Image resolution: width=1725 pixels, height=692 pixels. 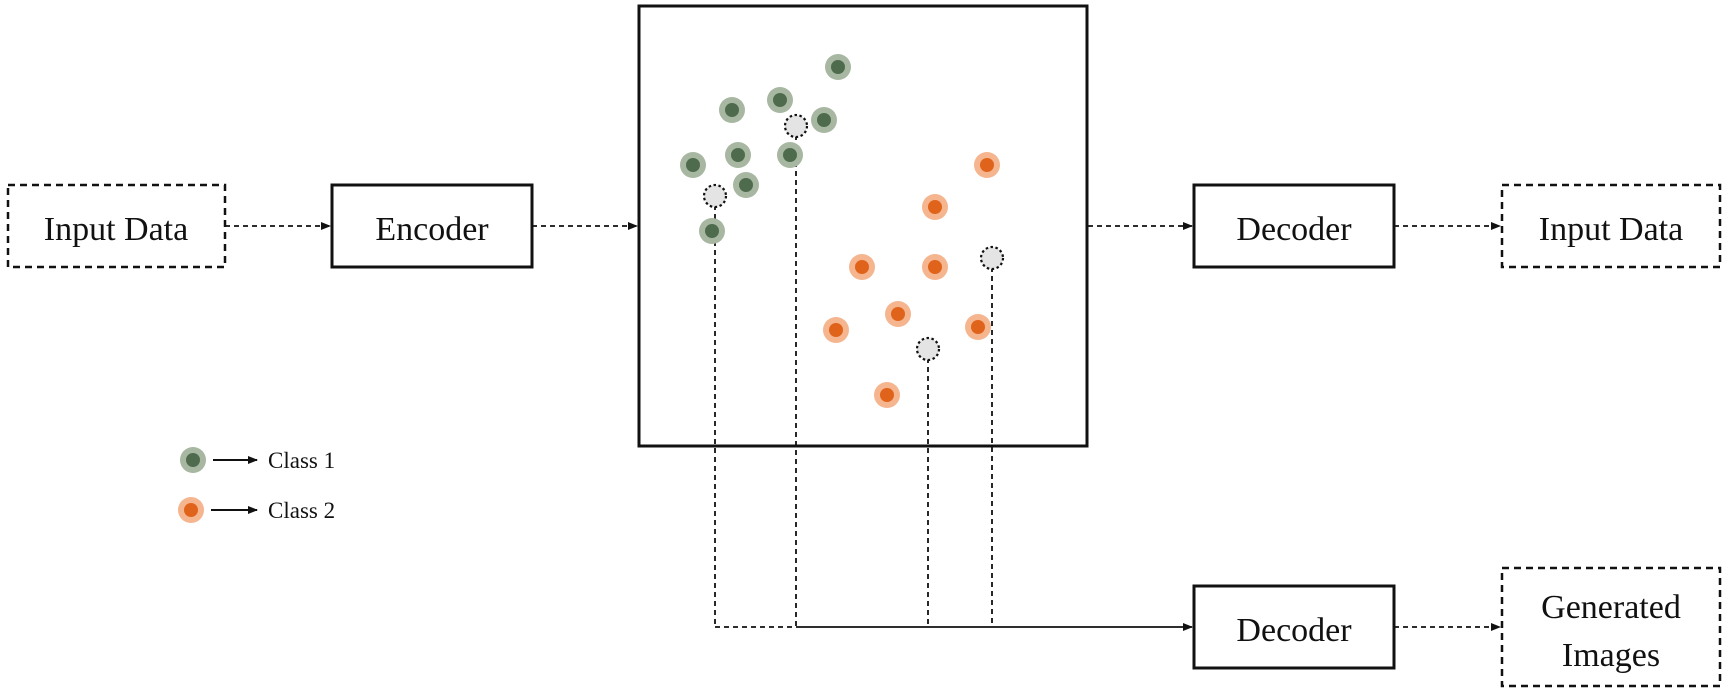 I want to click on encoder-box: Encoder, so click(x=432, y=226).